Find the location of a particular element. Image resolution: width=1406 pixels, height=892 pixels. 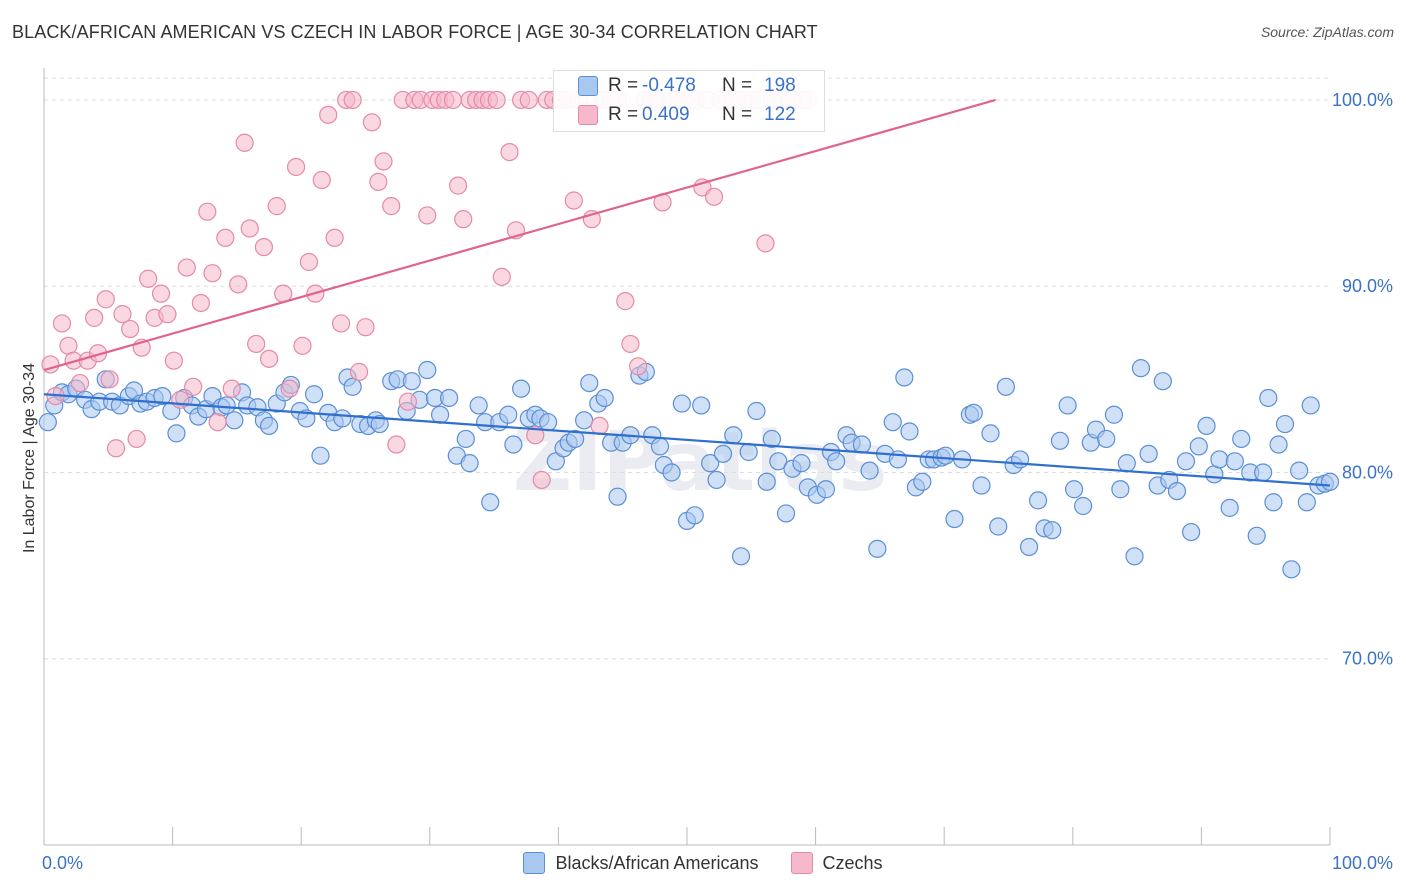

legend-label-blacks: Blacks/African Americans is located at coordinates (657, 862).